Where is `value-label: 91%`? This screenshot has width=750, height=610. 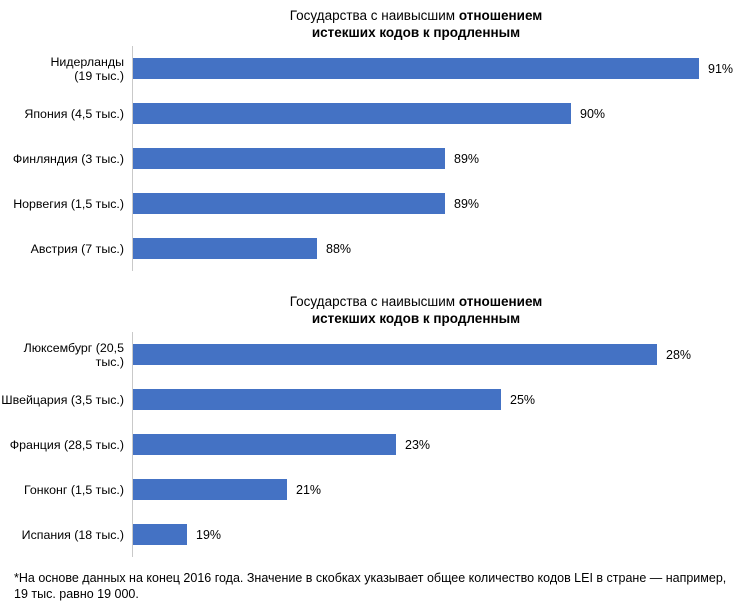
value-label: 91% is located at coordinates (721, 68).